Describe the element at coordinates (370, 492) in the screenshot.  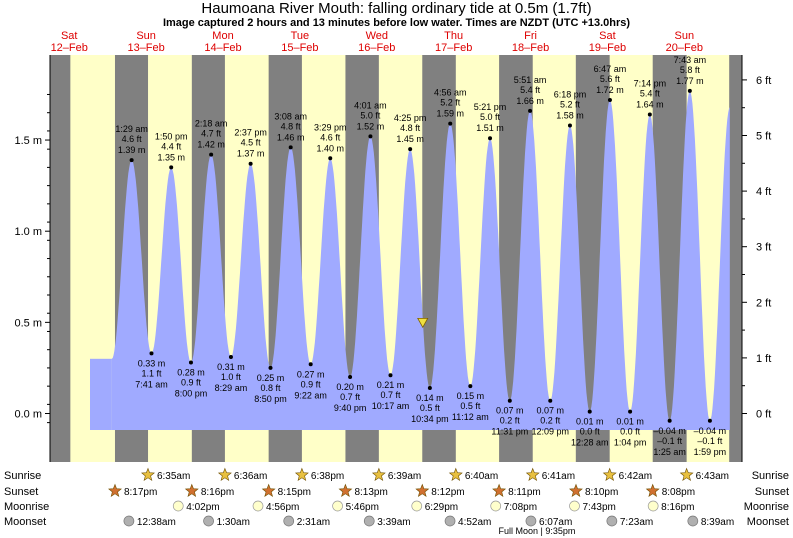
I see `sunset-time: 8:13pm` at that location.